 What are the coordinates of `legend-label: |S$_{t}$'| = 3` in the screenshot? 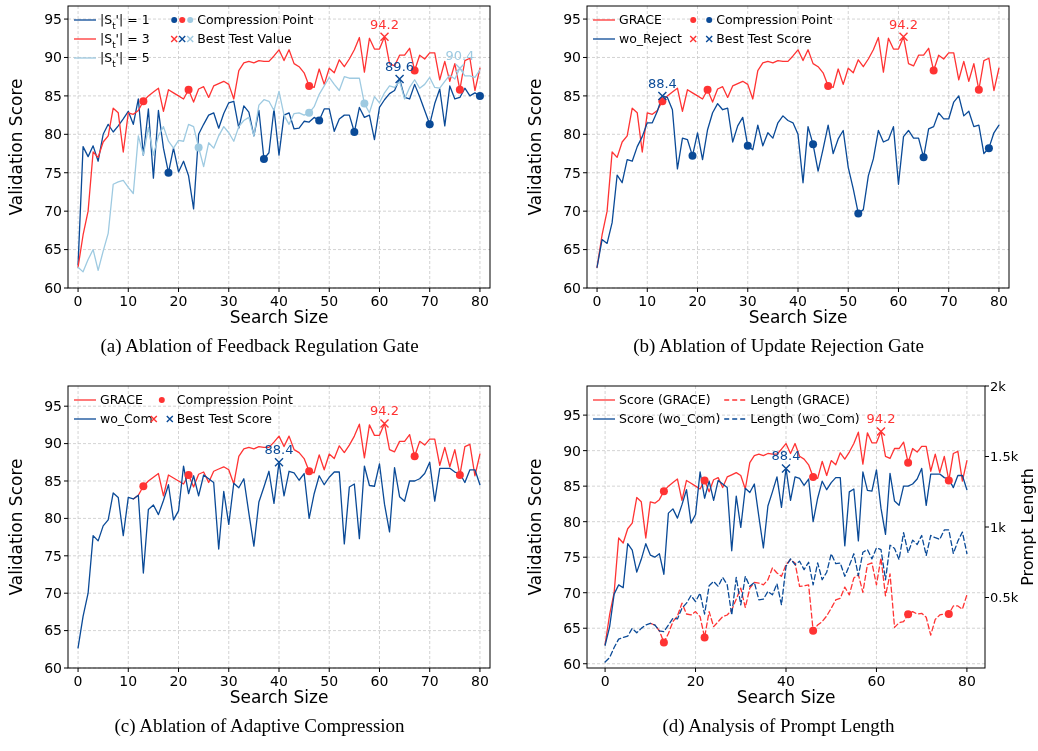 It's located at (125, 41).